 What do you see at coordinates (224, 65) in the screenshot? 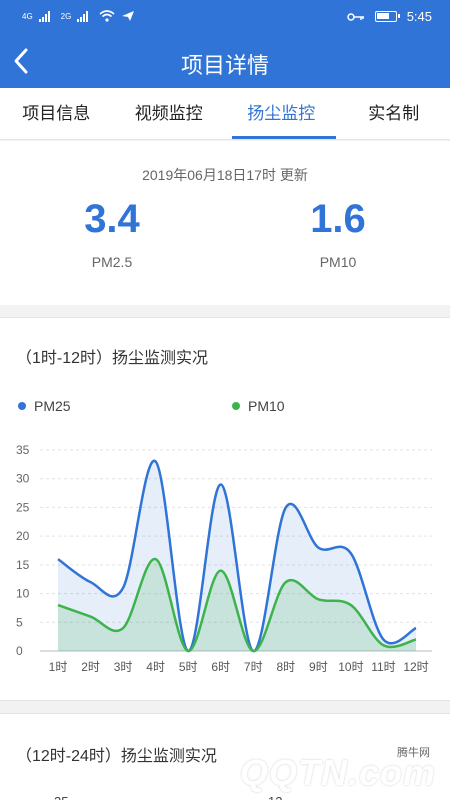
I see `page-title: 项目详情` at bounding box center [224, 65].